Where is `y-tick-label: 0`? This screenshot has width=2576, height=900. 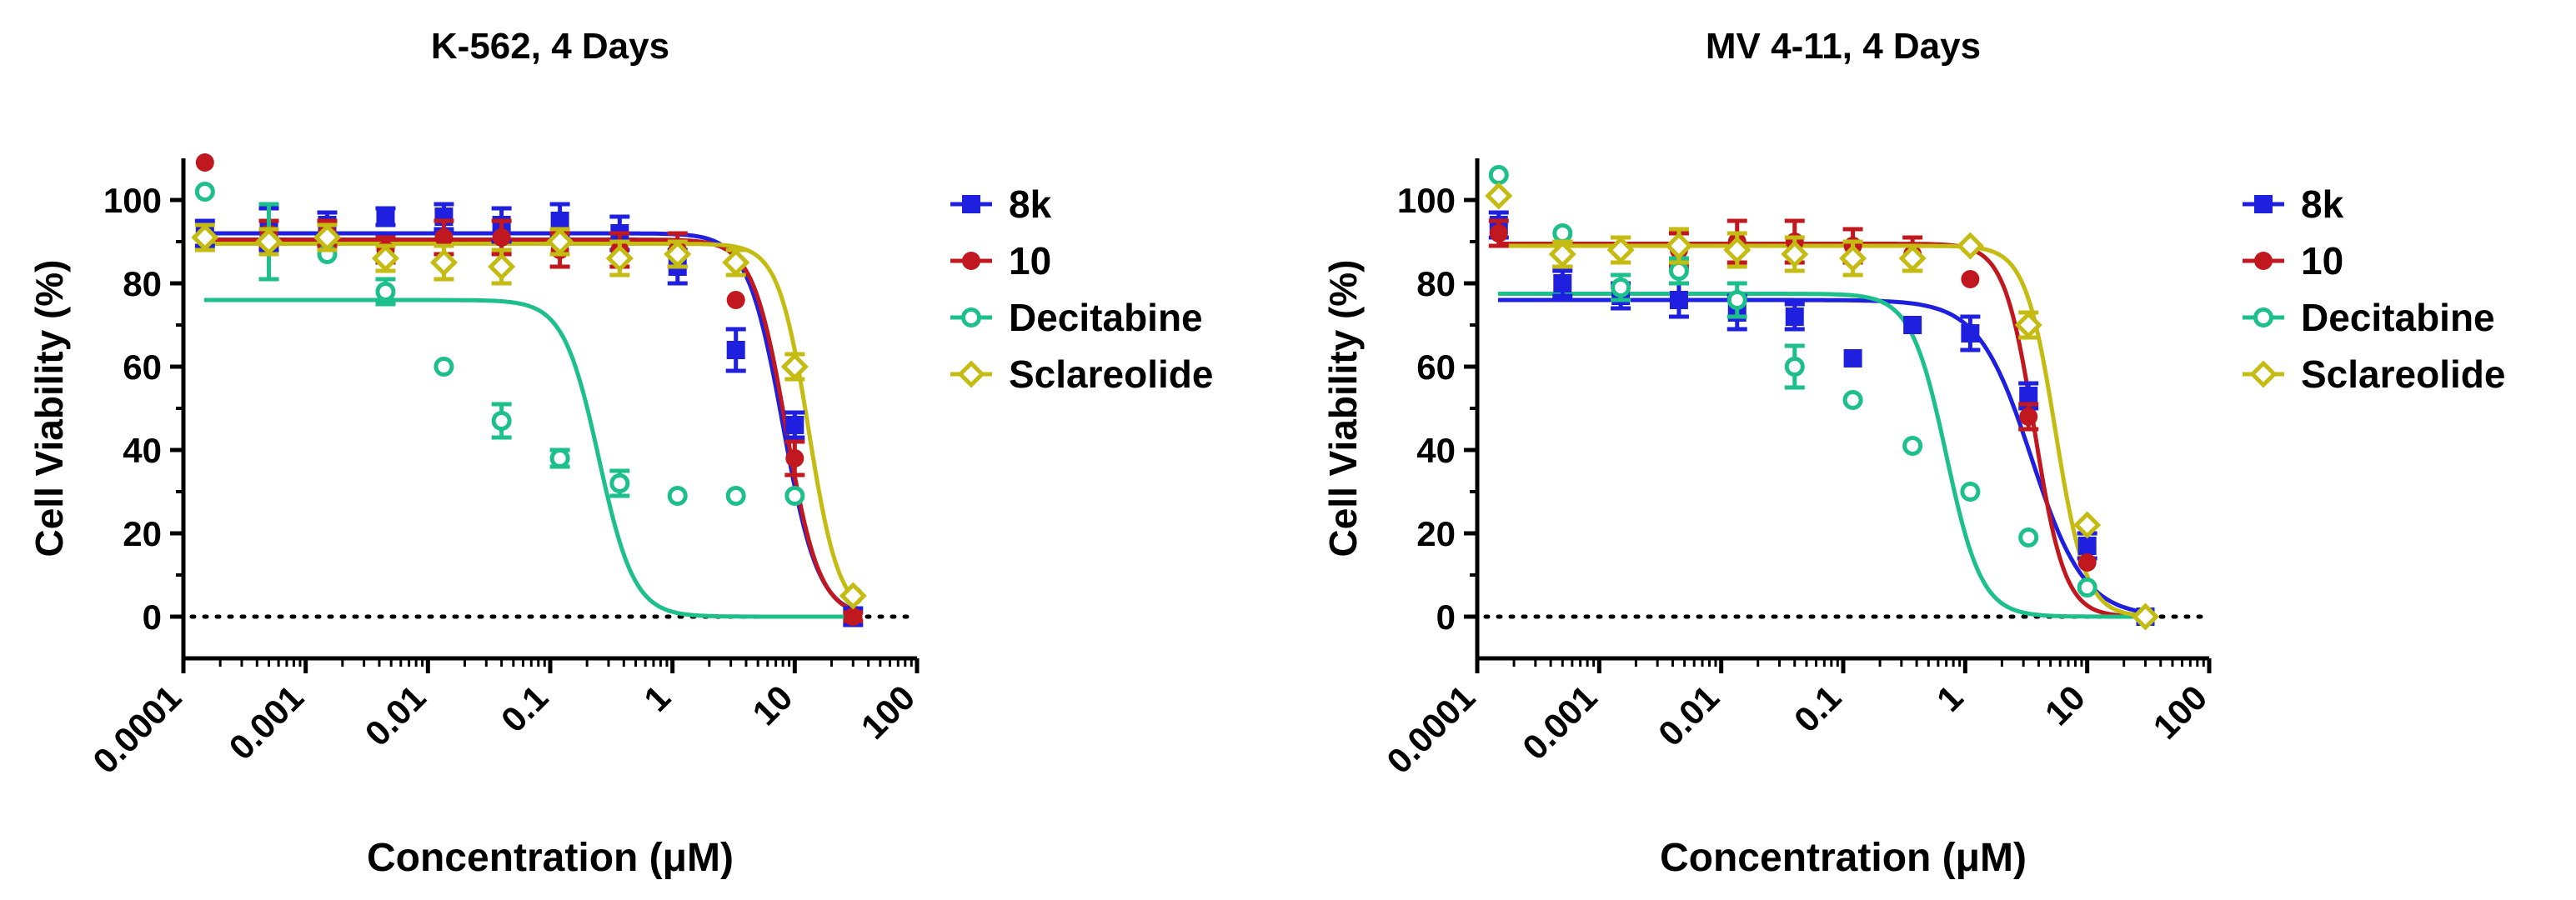
y-tick-label: 0 is located at coordinates (1446, 617).